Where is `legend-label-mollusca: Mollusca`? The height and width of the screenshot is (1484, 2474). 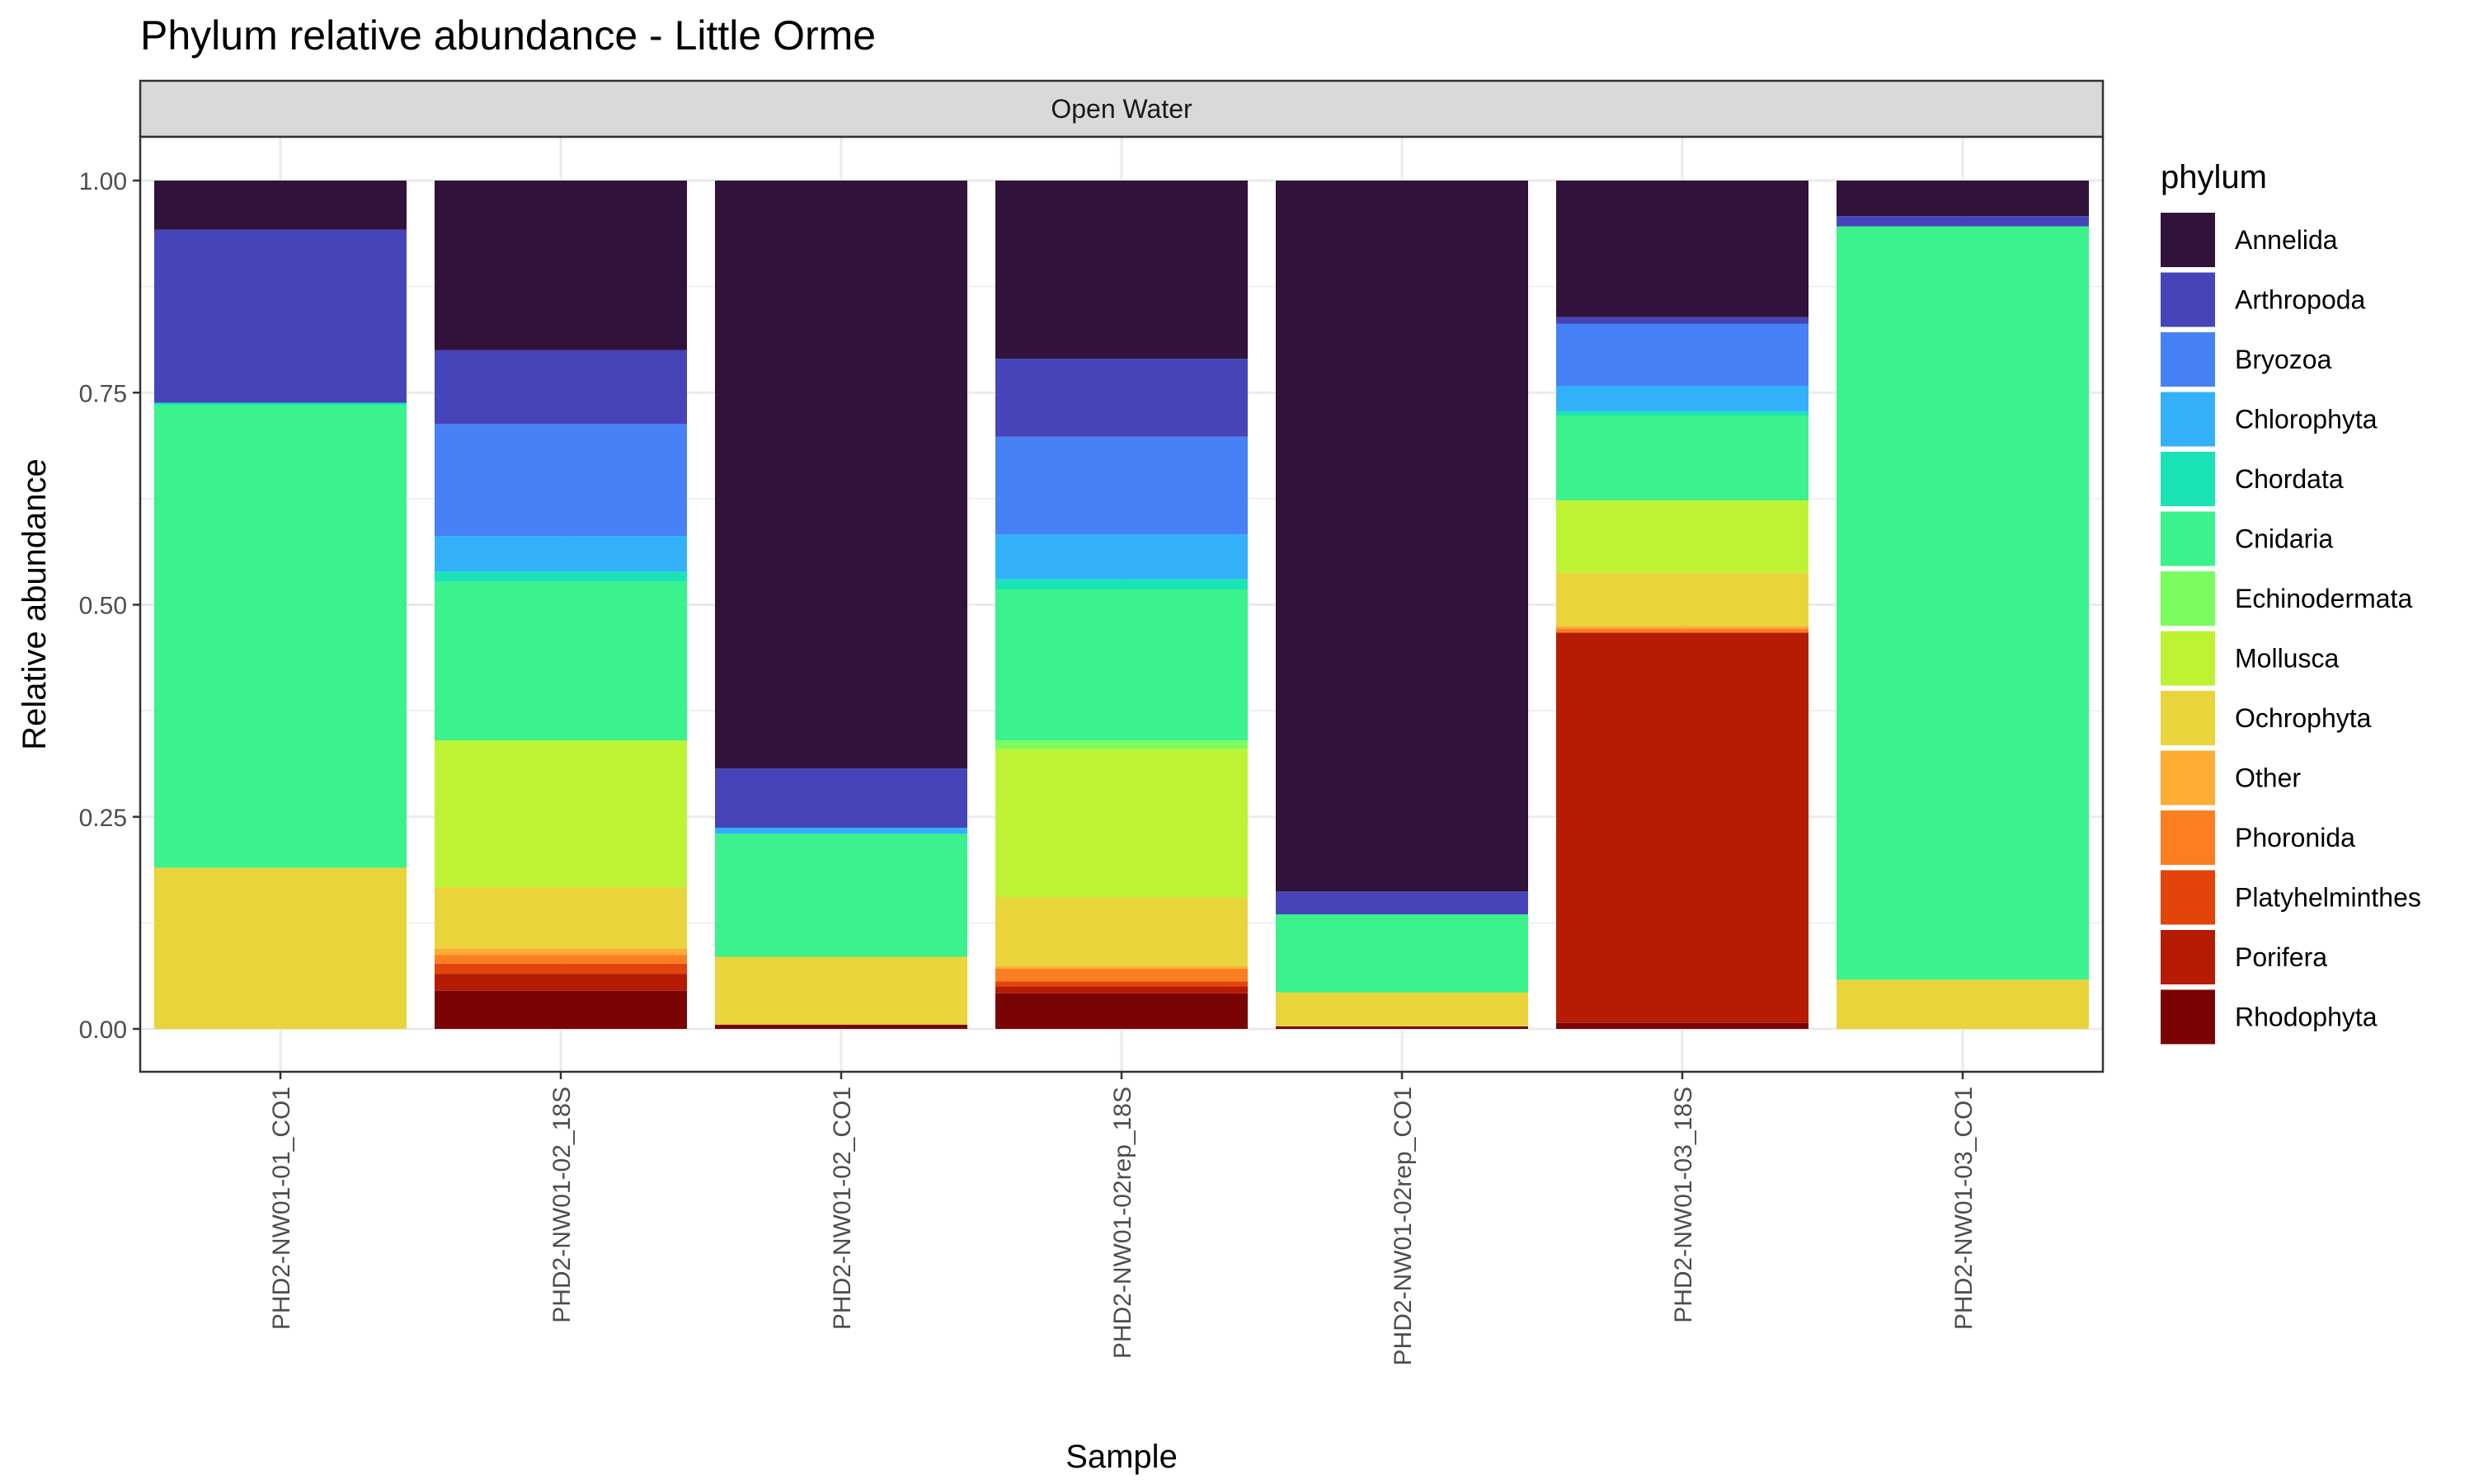
legend-label-mollusca: Mollusca is located at coordinates (2287, 659).